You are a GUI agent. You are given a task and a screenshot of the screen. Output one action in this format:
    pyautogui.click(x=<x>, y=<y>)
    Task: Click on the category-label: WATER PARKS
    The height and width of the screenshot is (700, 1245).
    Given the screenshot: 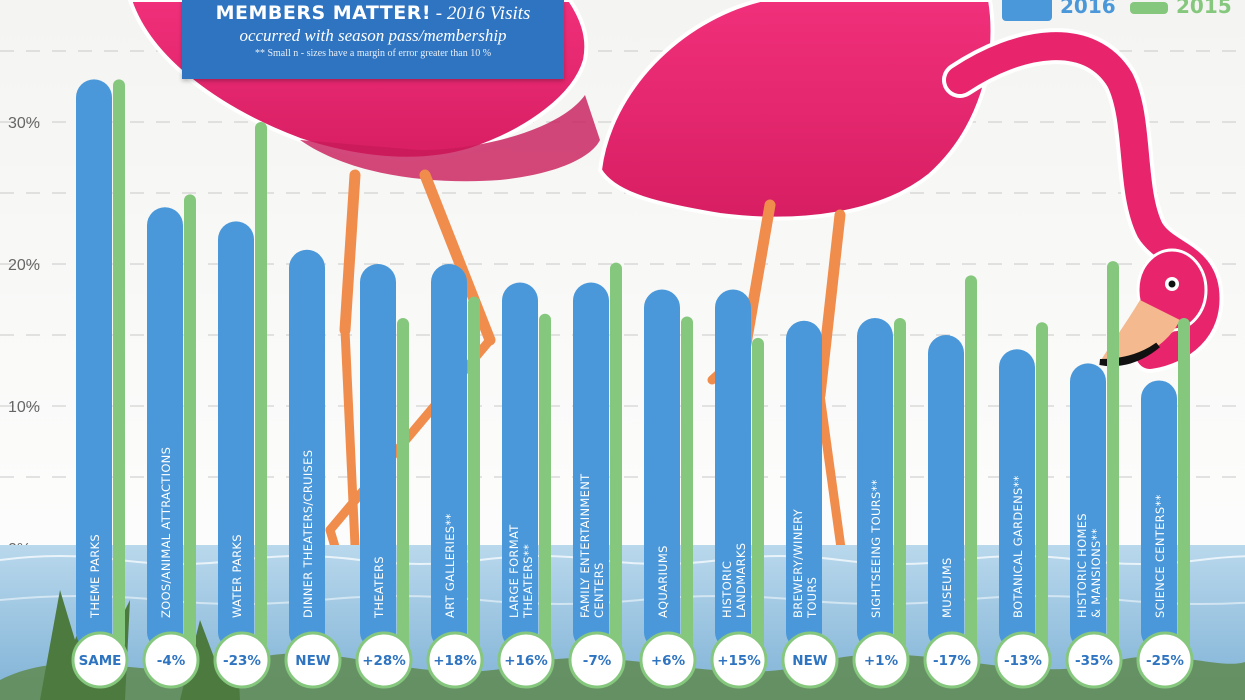 What is the action you would take?
    pyautogui.click(x=237, y=576)
    